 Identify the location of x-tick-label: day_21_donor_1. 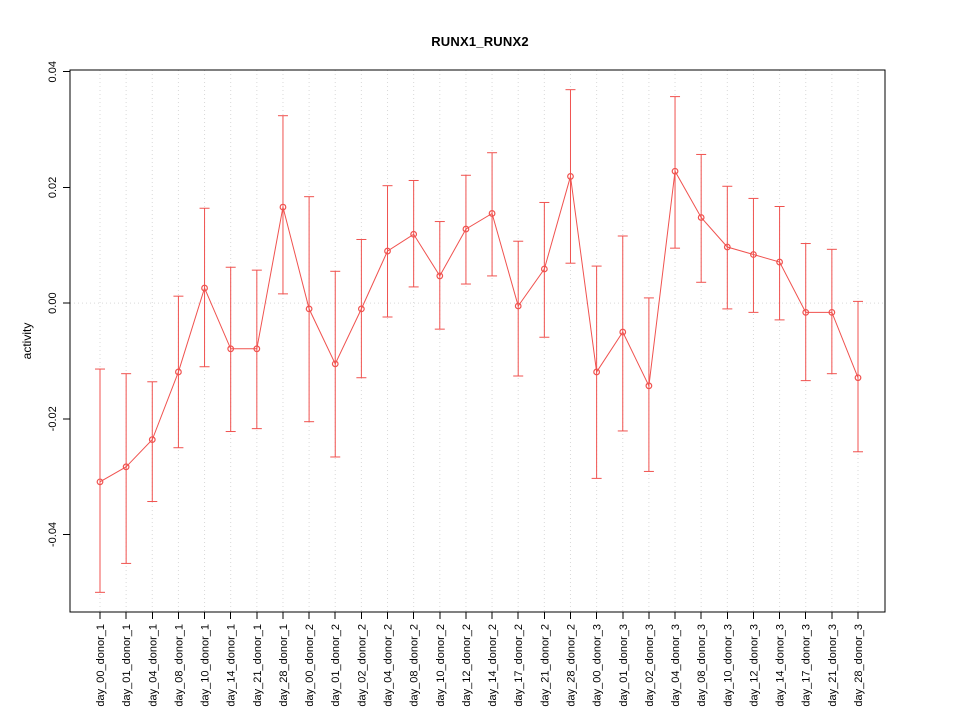
(258, 665).